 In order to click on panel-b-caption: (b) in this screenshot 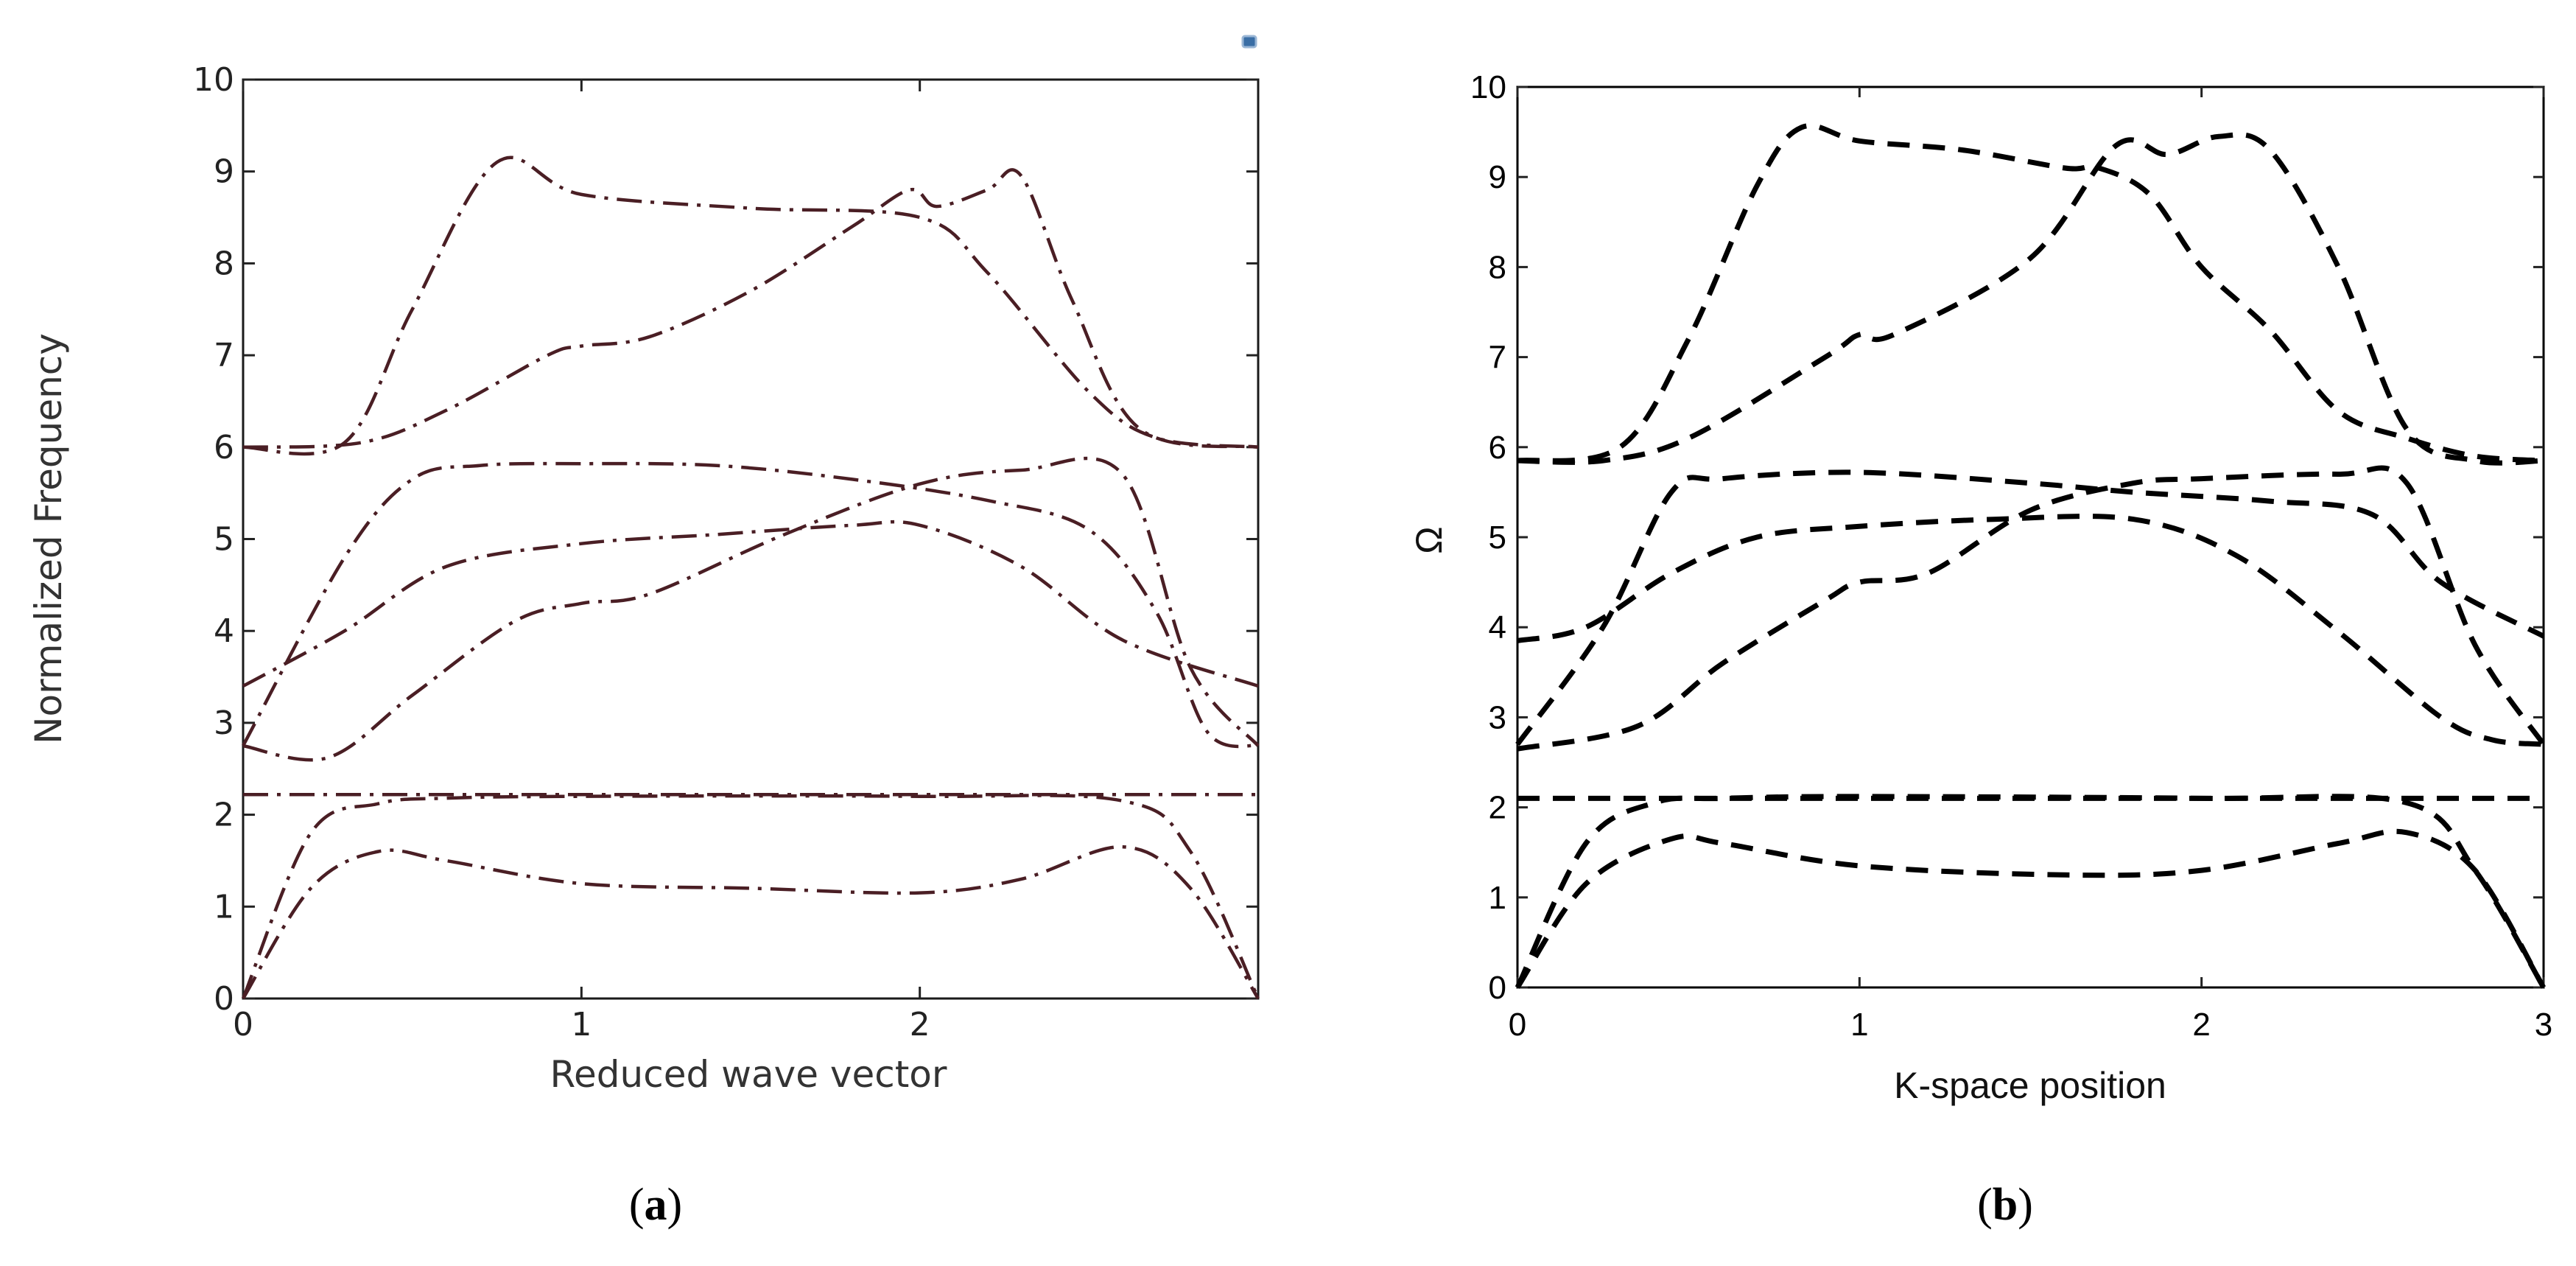, I will do `click(2005, 1205)`.